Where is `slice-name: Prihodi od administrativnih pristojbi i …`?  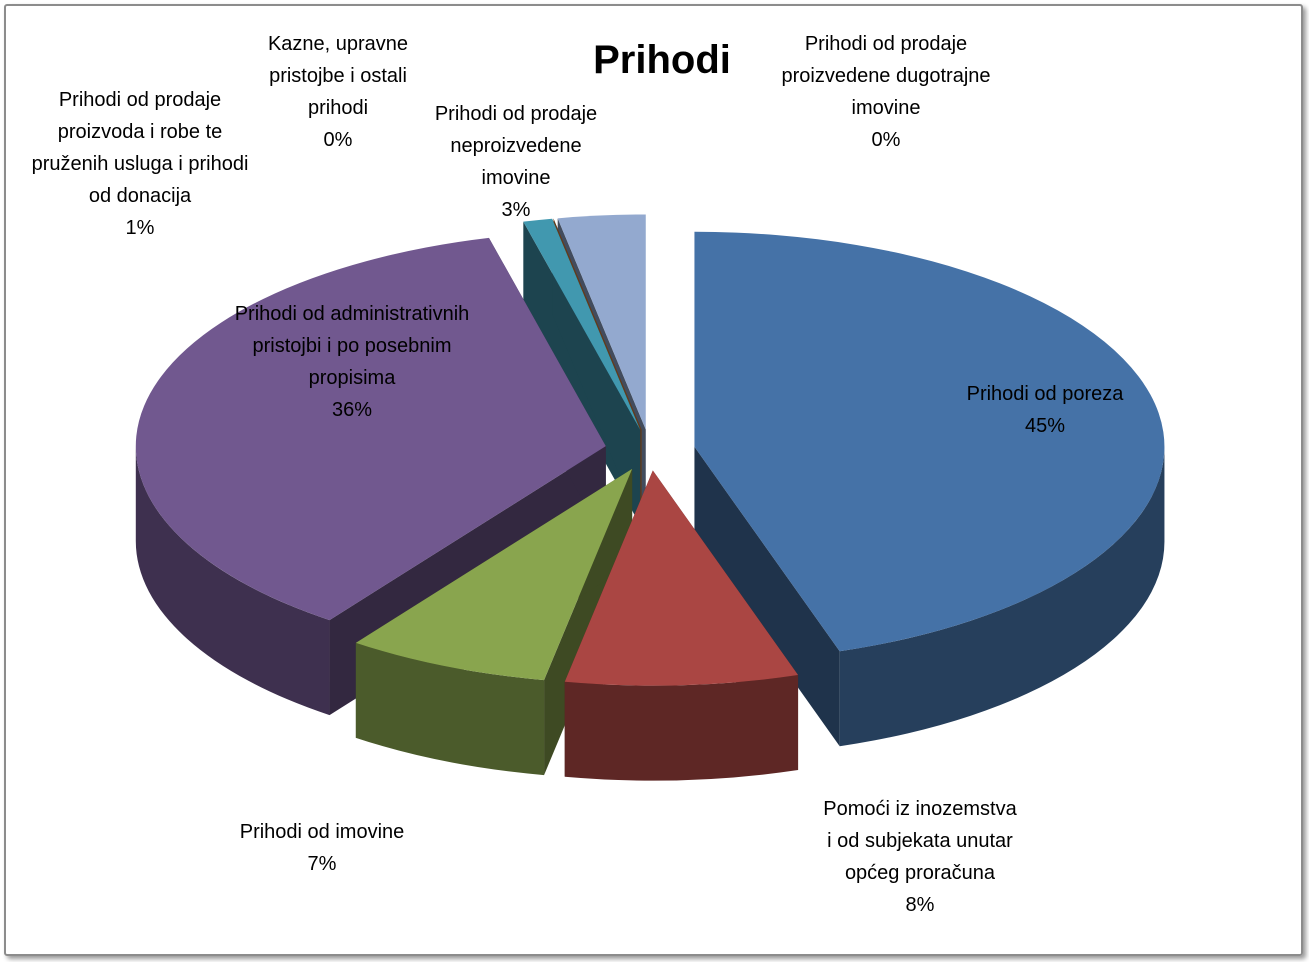 slice-name: Prihodi od administrativnih pristojbi i … is located at coordinates (352, 346).